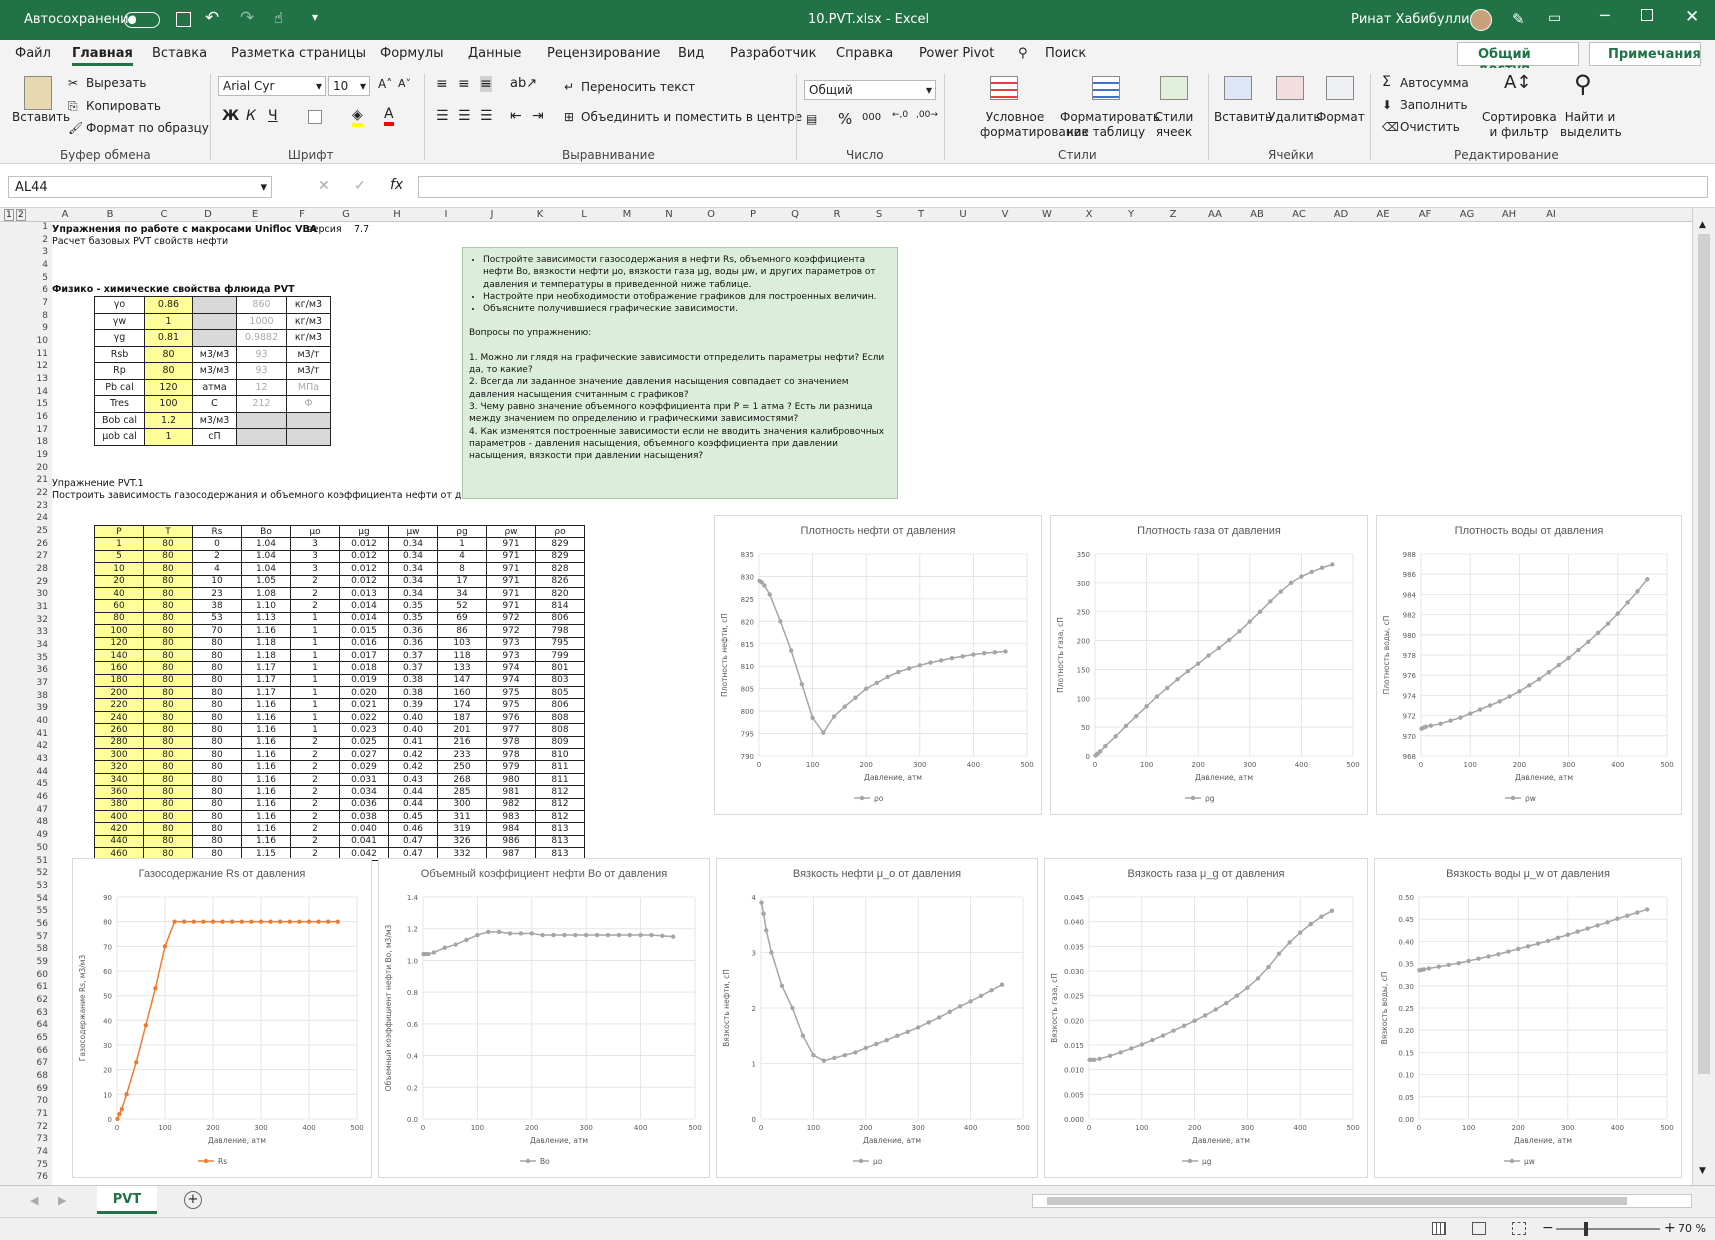 The image size is (1715, 1240). I want to click on row-header: 63, so click(42, 1012).